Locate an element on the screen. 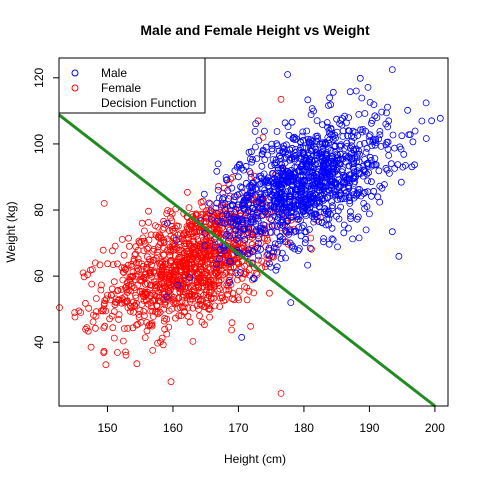  y-tick-label: 60 is located at coordinates (39, 276).